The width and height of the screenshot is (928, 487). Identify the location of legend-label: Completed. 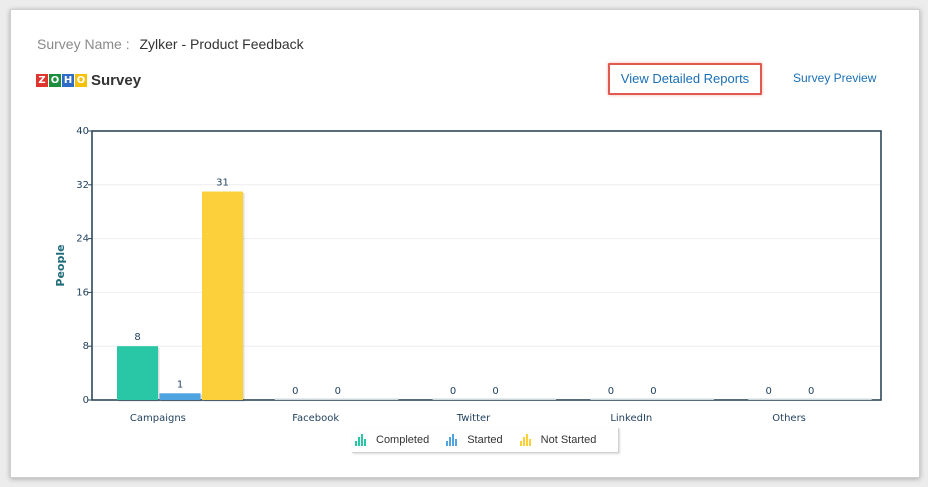
(403, 440).